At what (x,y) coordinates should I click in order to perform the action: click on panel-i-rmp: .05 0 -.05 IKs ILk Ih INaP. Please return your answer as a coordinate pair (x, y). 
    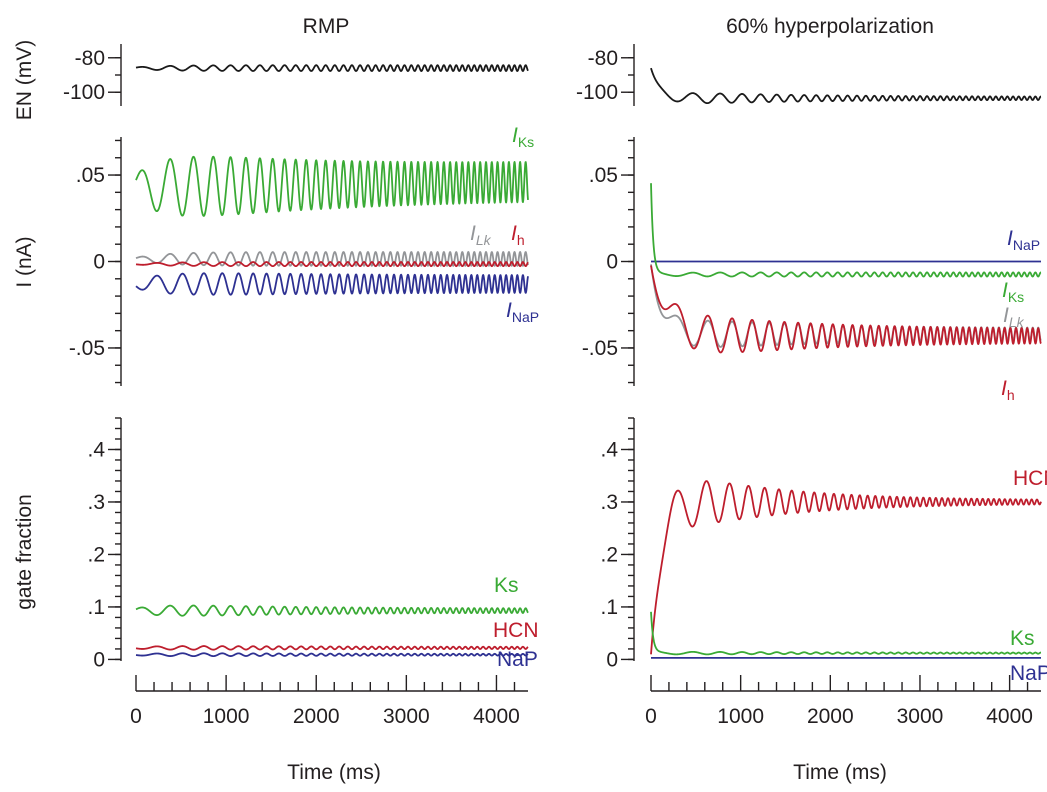
    Looking at the image, I should click on (304, 255).